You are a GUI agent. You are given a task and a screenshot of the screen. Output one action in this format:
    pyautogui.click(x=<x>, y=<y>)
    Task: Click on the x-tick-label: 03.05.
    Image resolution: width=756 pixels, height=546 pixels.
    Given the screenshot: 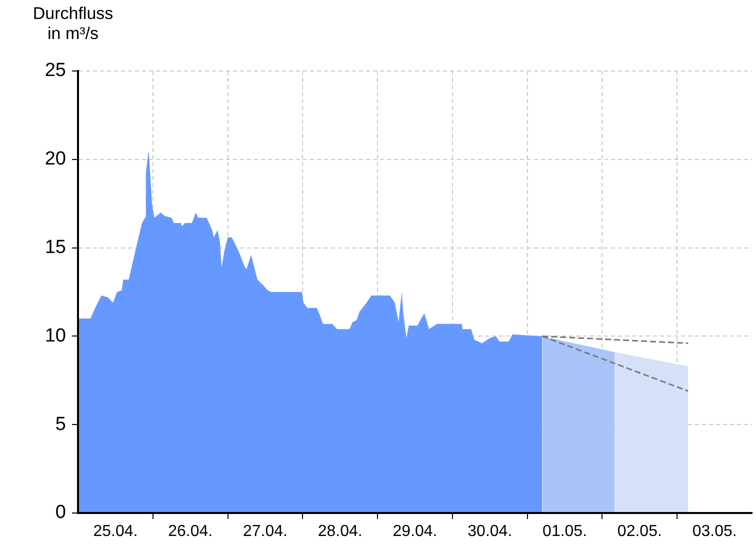 What is the action you would take?
    pyautogui.click(x=714, y=531)
    